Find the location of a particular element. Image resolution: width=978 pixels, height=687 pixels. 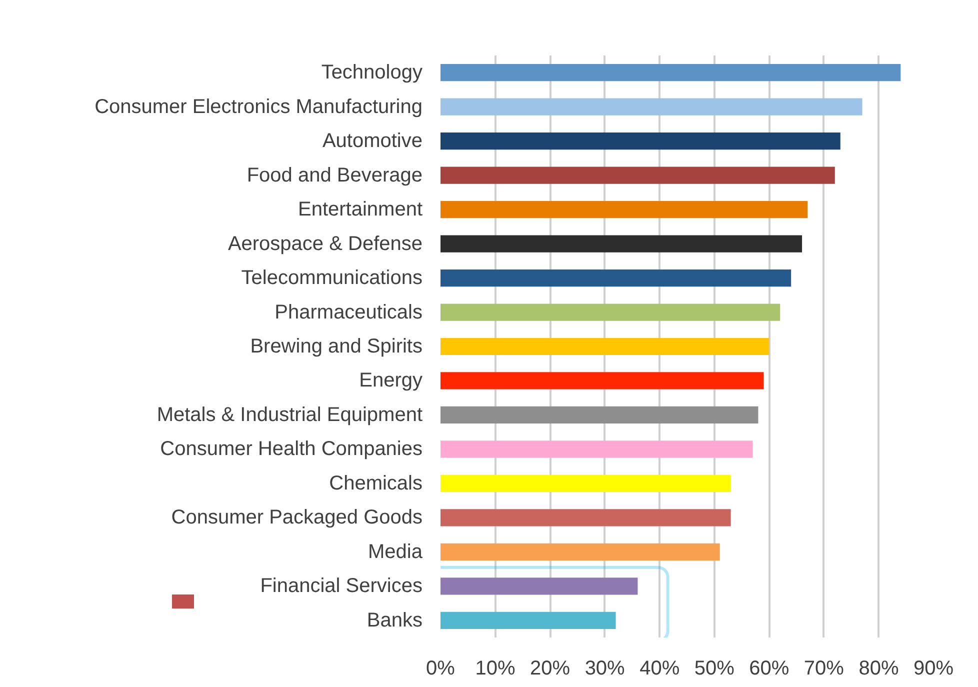

y-tick-label: Technology is located at coordinates (372, 73).